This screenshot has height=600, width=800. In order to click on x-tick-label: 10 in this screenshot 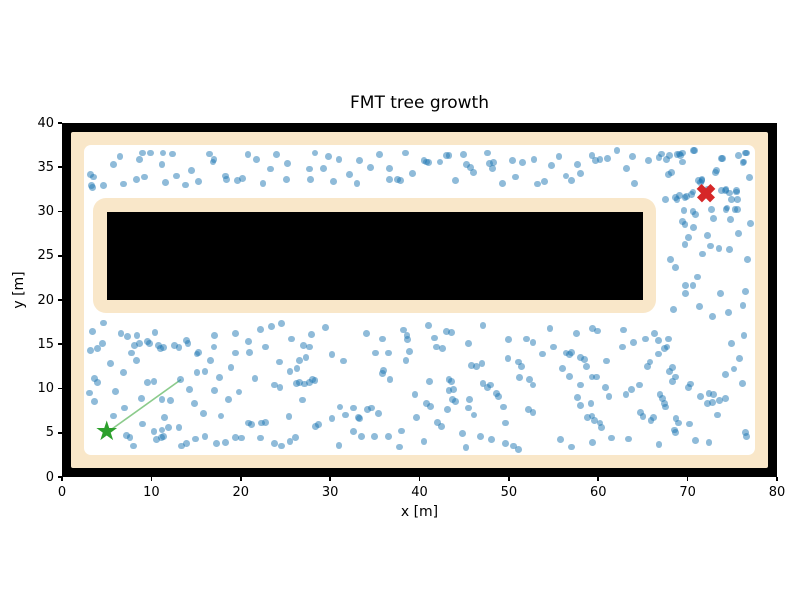, I will do `click(151, 492)`.